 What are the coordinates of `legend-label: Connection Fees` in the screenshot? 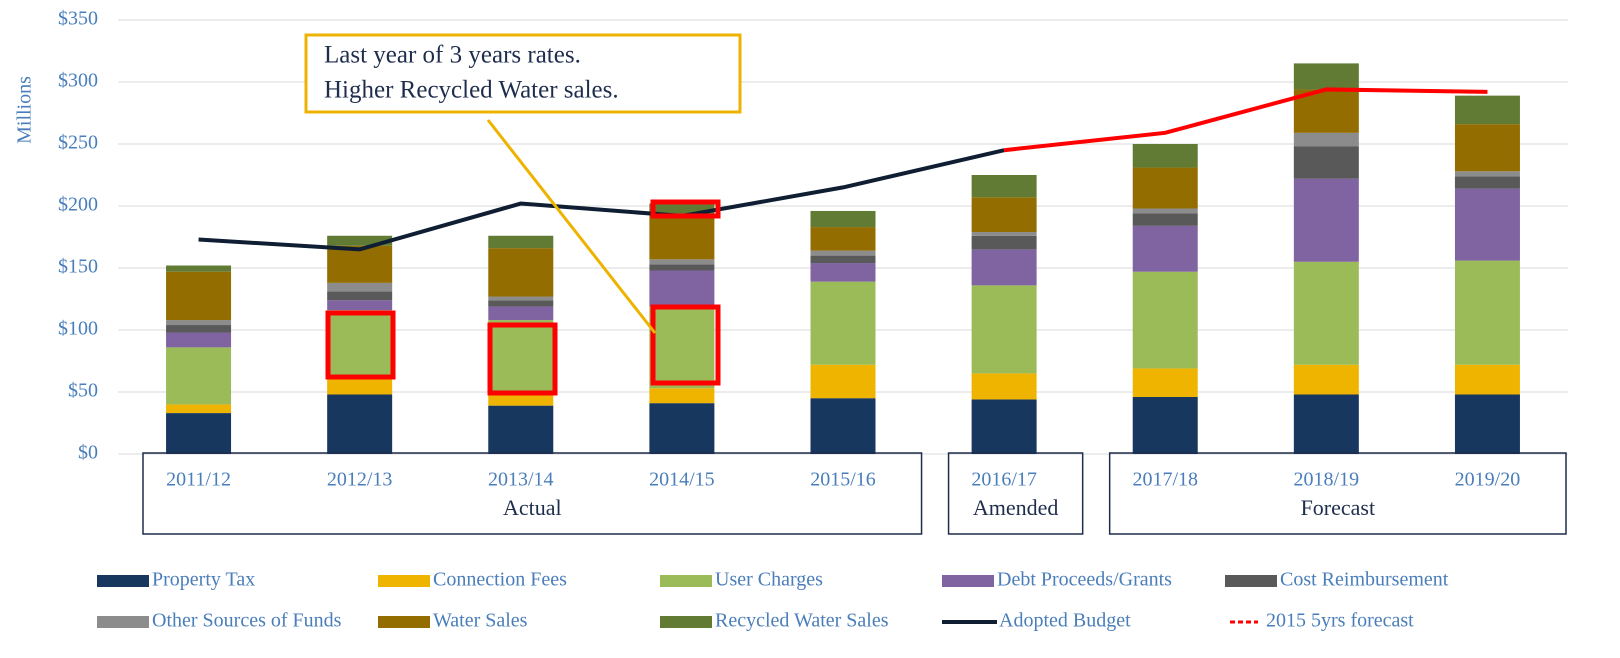 It's located at (500, 580).